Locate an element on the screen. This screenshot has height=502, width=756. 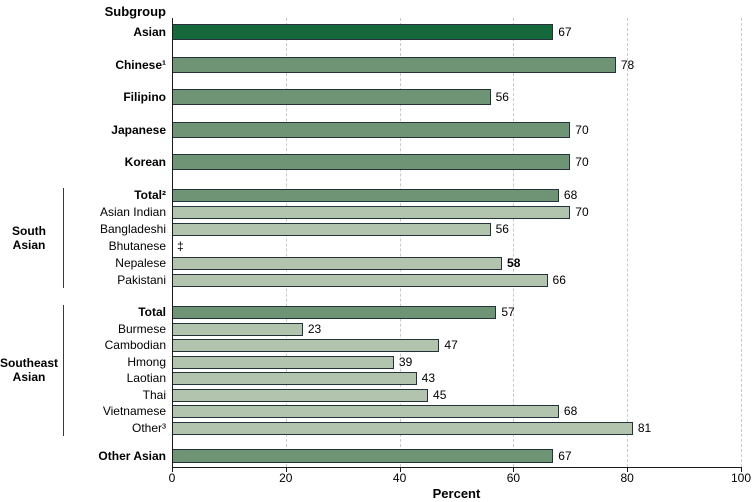
tick-label: 100 is located at coordinates (741, 478).